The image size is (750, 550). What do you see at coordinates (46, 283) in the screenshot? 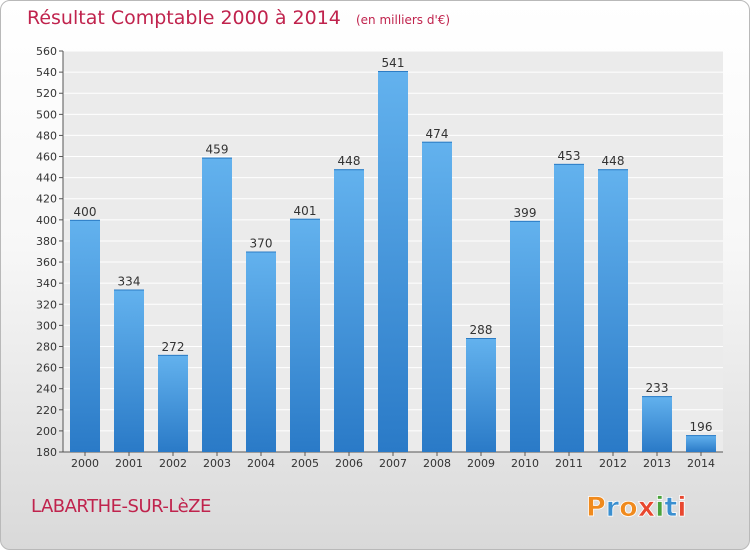
I see `y-tick-label: 340` at bounding box center [46, 283].